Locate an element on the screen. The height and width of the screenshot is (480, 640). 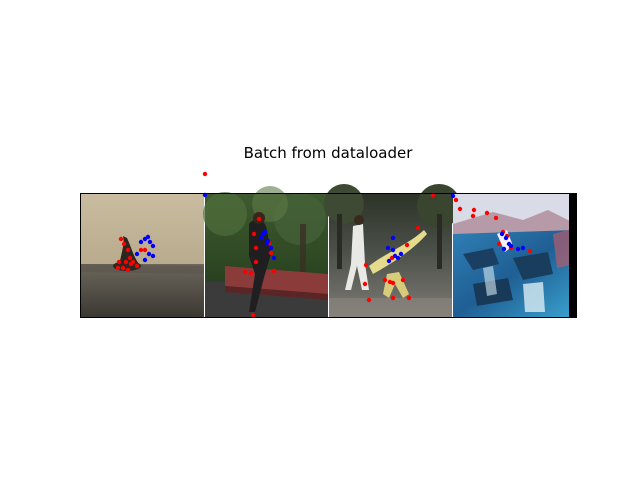
chart-title: Batch from dataloader is located at coordinates (329, 153).